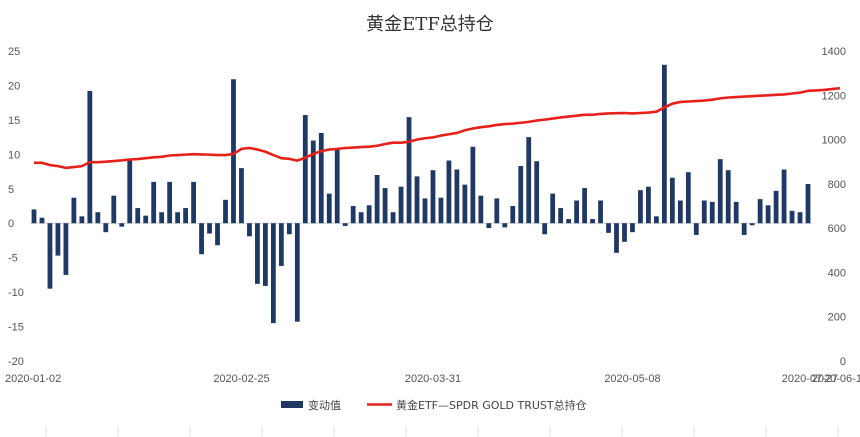 The width and height of the screenshot is (860, 437). What do you see at coordinates (843, 362) in the screenshot?
I see `y-right-tick-label: 0` at bounding box center [843, 362].